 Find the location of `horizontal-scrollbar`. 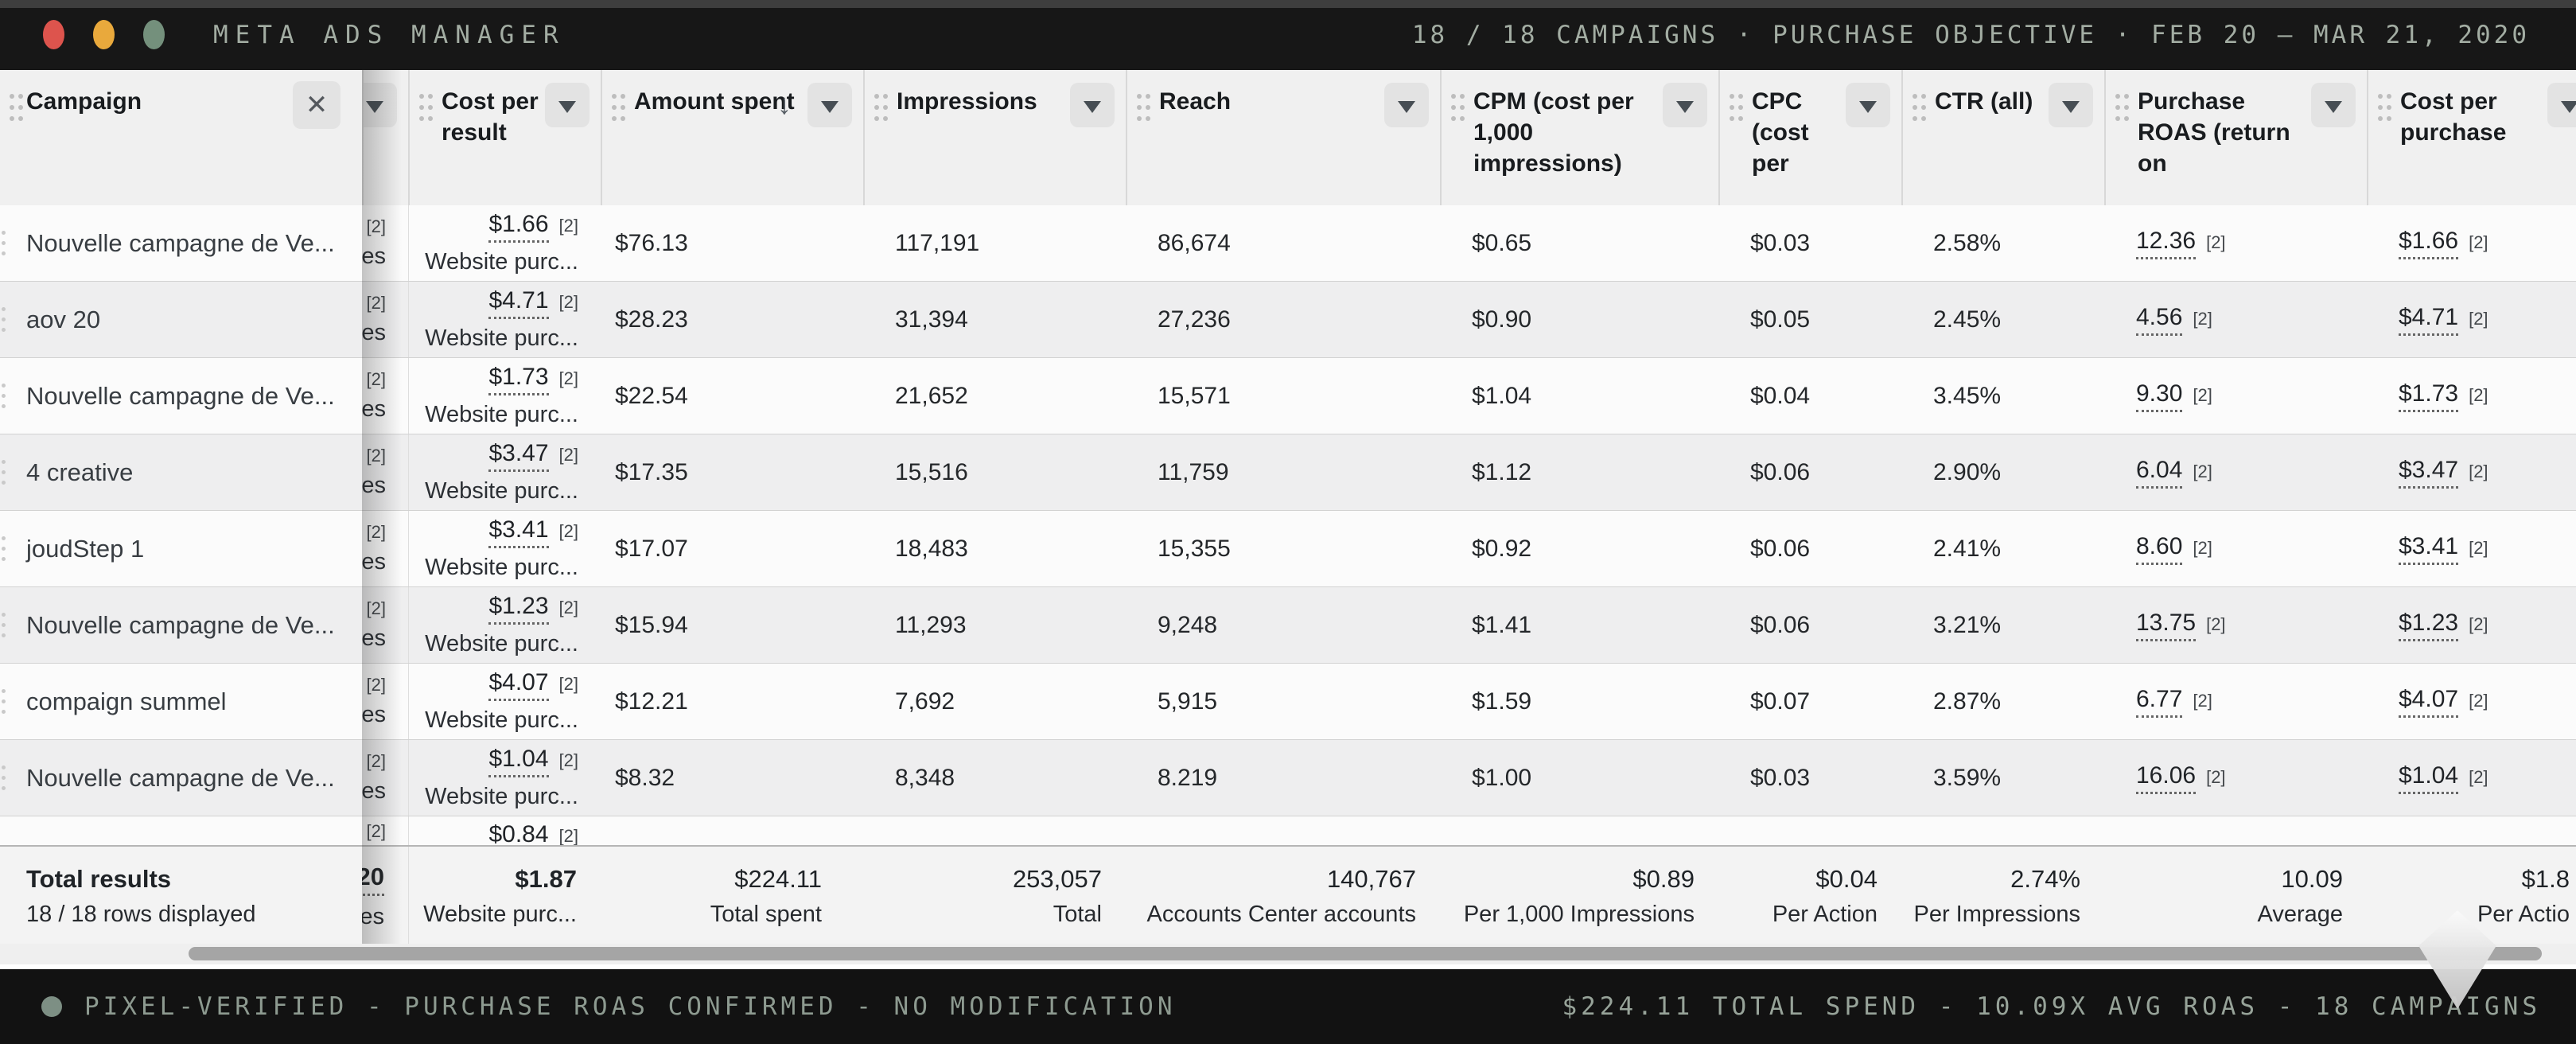

horizontal-scrollbar is located at coordinates (1288, 956).